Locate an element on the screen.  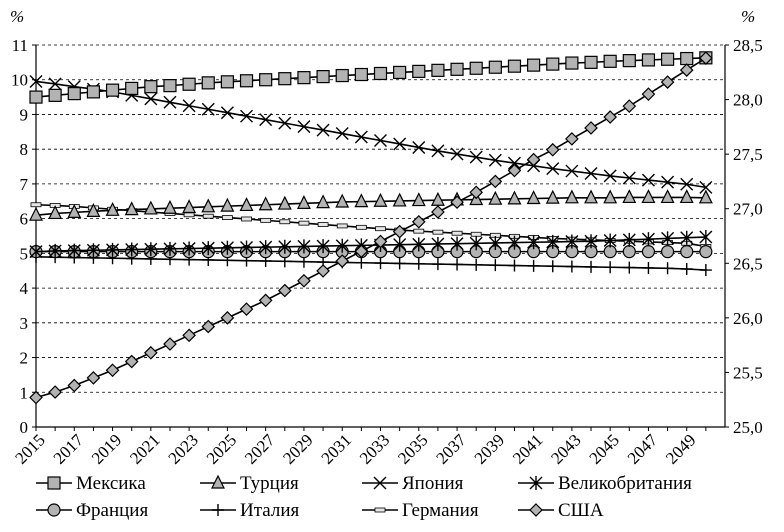
legend-label: США is located at coordinates (581, 510).